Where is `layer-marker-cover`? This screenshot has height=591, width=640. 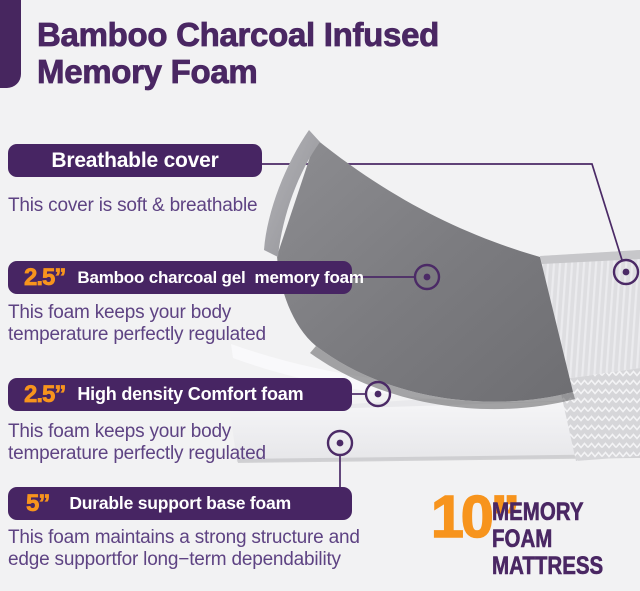
layer-marker-cover is located at coordinates (626, 272).